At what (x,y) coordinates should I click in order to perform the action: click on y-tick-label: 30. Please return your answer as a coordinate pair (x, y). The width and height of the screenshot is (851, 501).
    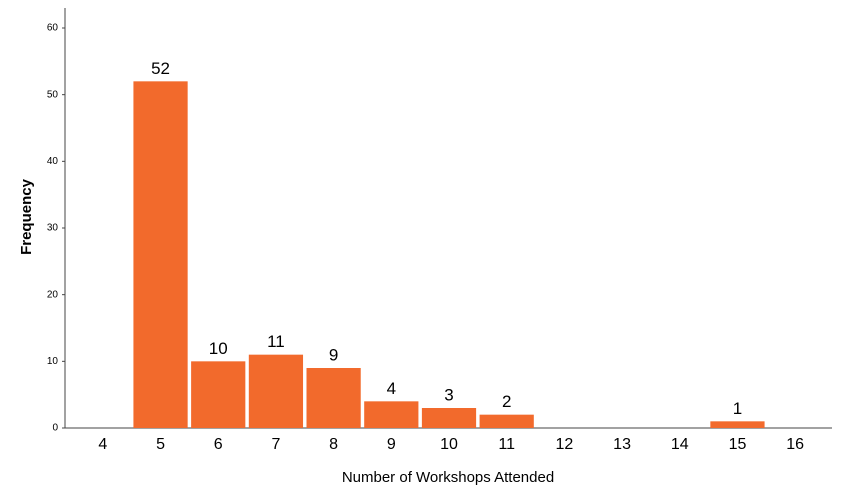
    Looking at the image, I should click on (53, 228).